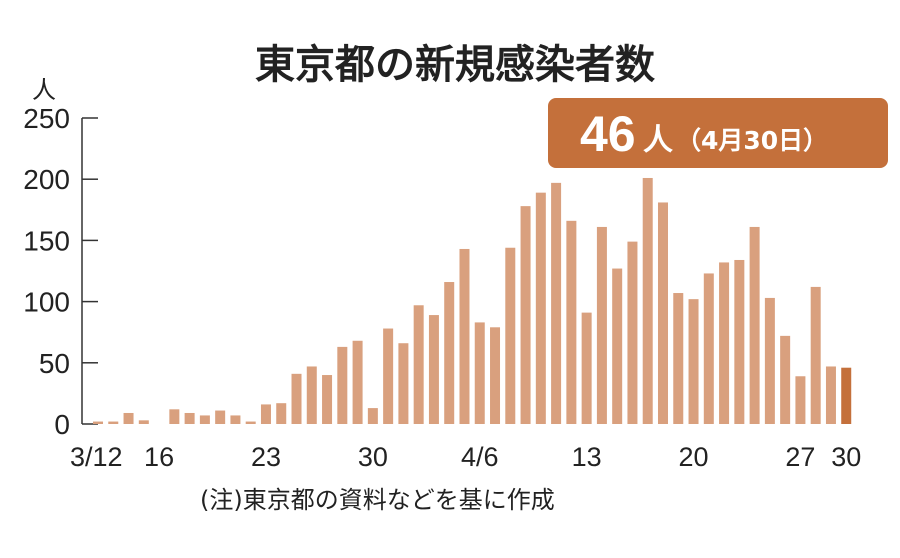  I want to click on x-axis: 3/12 16 23 30 4/6 13 20 27 30, so click(465, 457).